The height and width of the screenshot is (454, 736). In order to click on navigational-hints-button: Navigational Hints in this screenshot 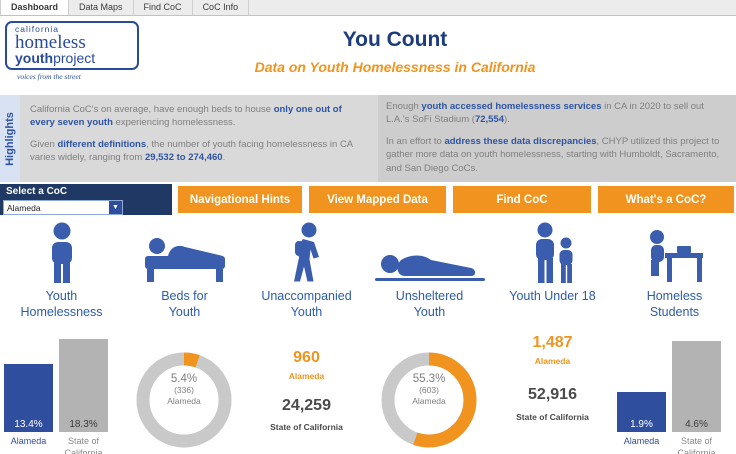, I will do `click(240, 199)`.